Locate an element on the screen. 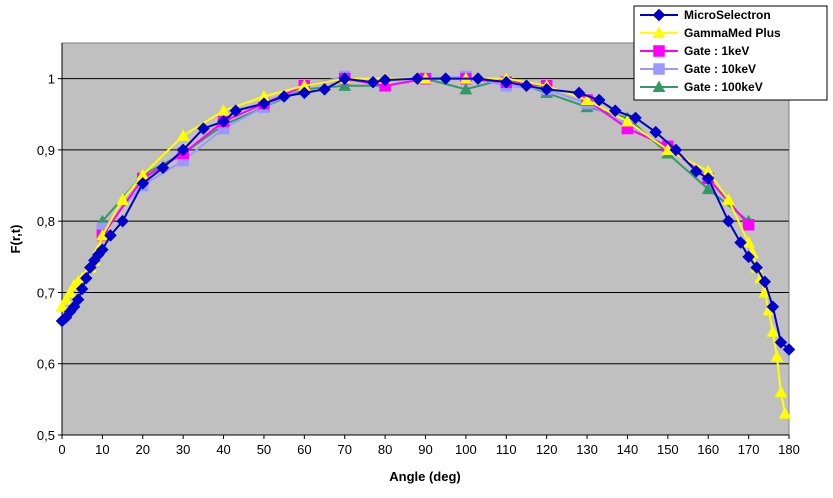  y-tick-label: 0,8 is located at coordinates (46, 221).